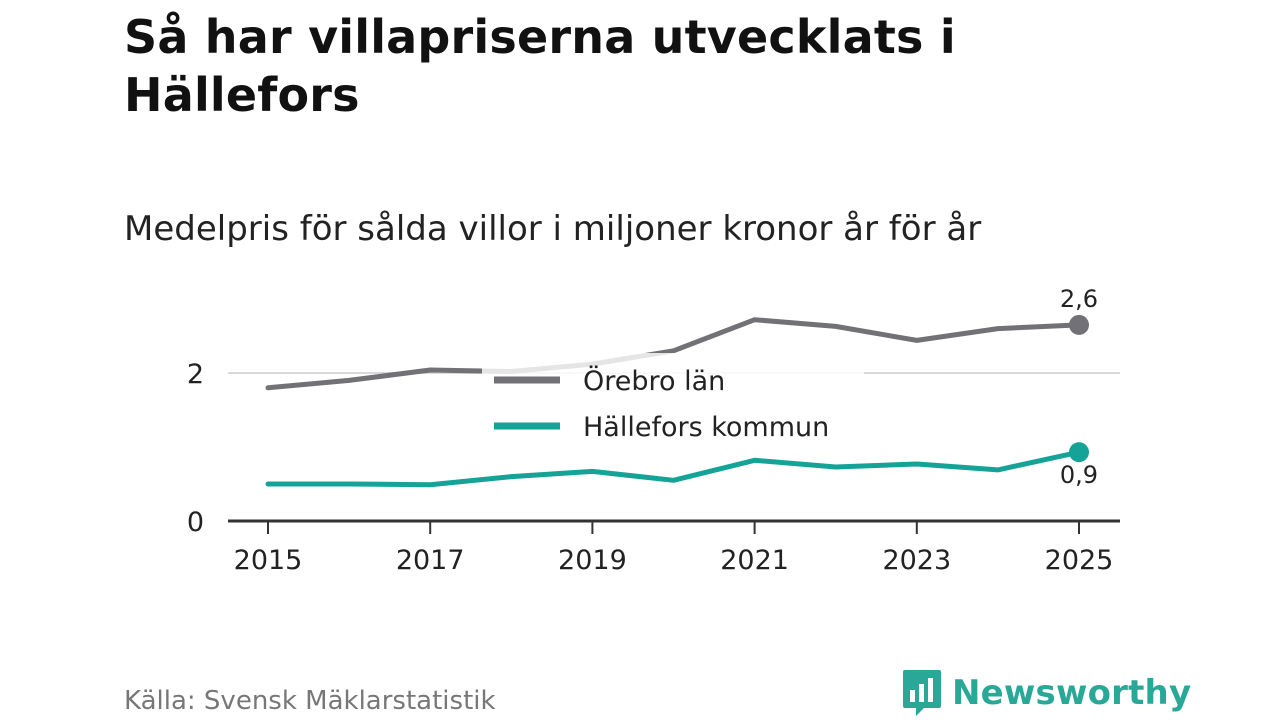  What do you see at coordinates (754, 560) in the screenshot?
I see `x-tick-label: 2021` at bounding box center [754, 560].